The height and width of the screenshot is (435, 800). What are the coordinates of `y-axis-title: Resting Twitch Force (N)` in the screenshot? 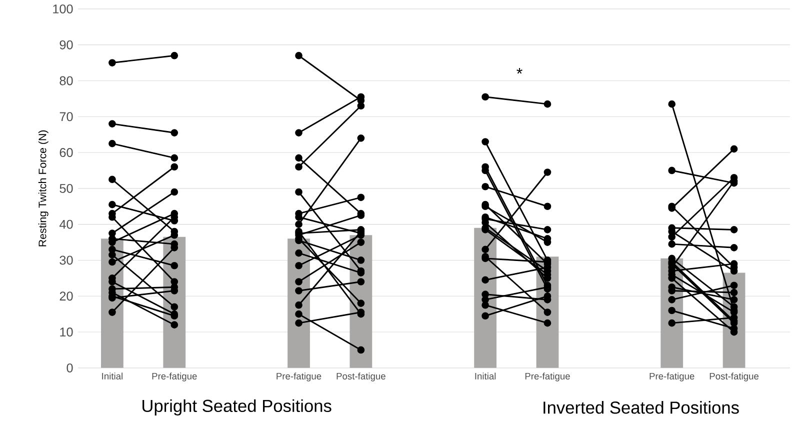 It's located at (43, 188).